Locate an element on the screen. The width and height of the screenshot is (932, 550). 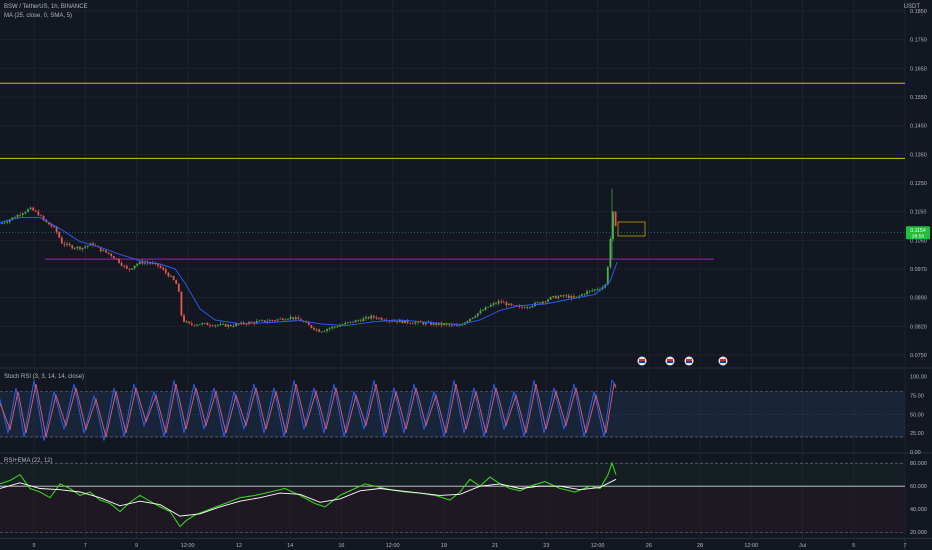
rsi-ema-legend: RSI+EMA (22, 12) is located at coordinates (28, 461).